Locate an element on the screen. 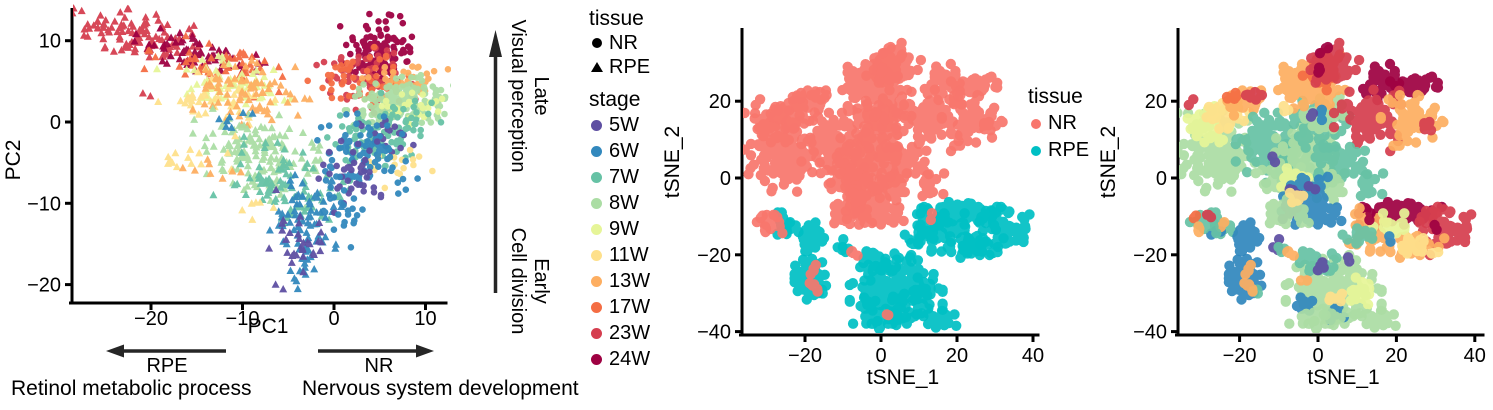 This screenshot has width=1493, height=410. legend-item-rpe-color: RPE is located at coordinates (1058, 150).